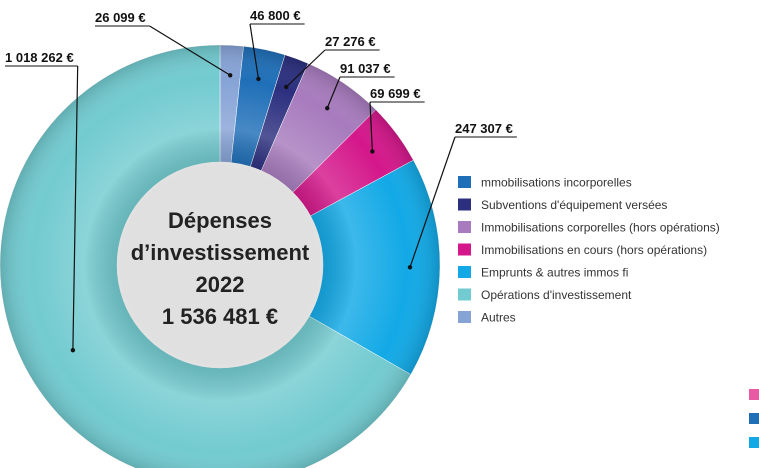  What do you see at coordinates (556, 183) in the screenshot?
I see `legend-label: mmobilisations incorporelles` at bounding box center [556, 183].